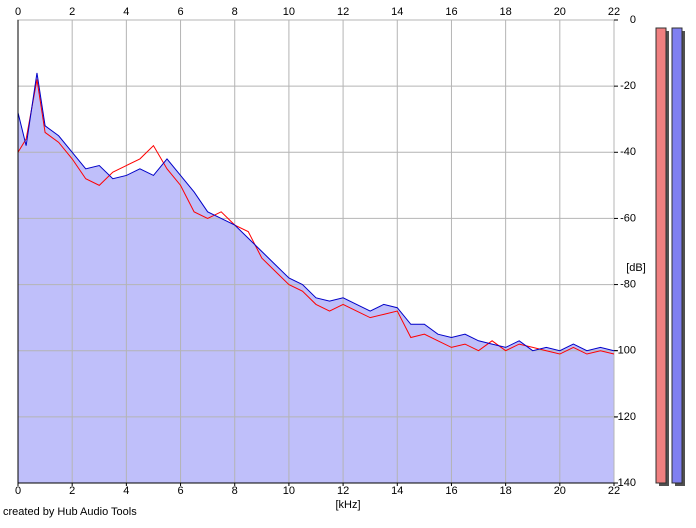 Image resolution: width=696 pixels, height=528 pixels. What do you see at coordinates (18, 12) in the screenshot?
I see `x-tick-label-top: 0` at bounding box center [18, 12].